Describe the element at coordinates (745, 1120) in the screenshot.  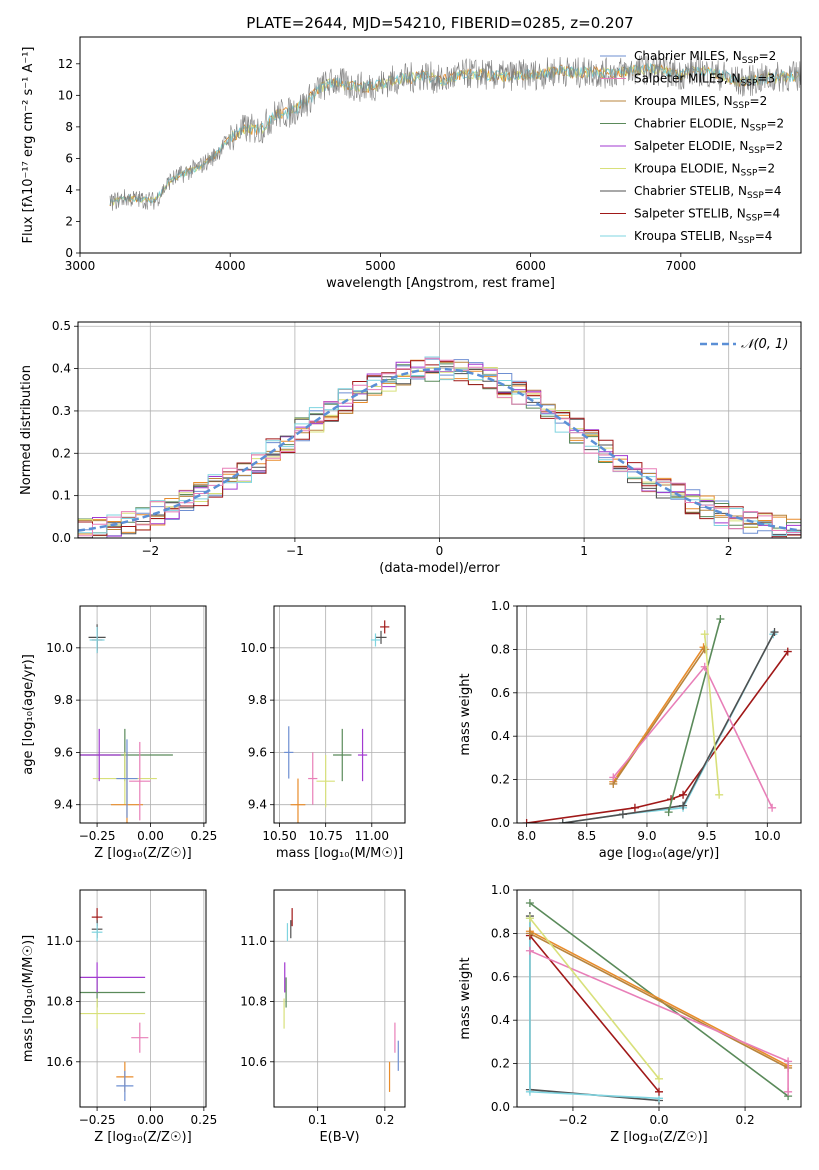
I see `x-tick-label: 0.2` at that location.